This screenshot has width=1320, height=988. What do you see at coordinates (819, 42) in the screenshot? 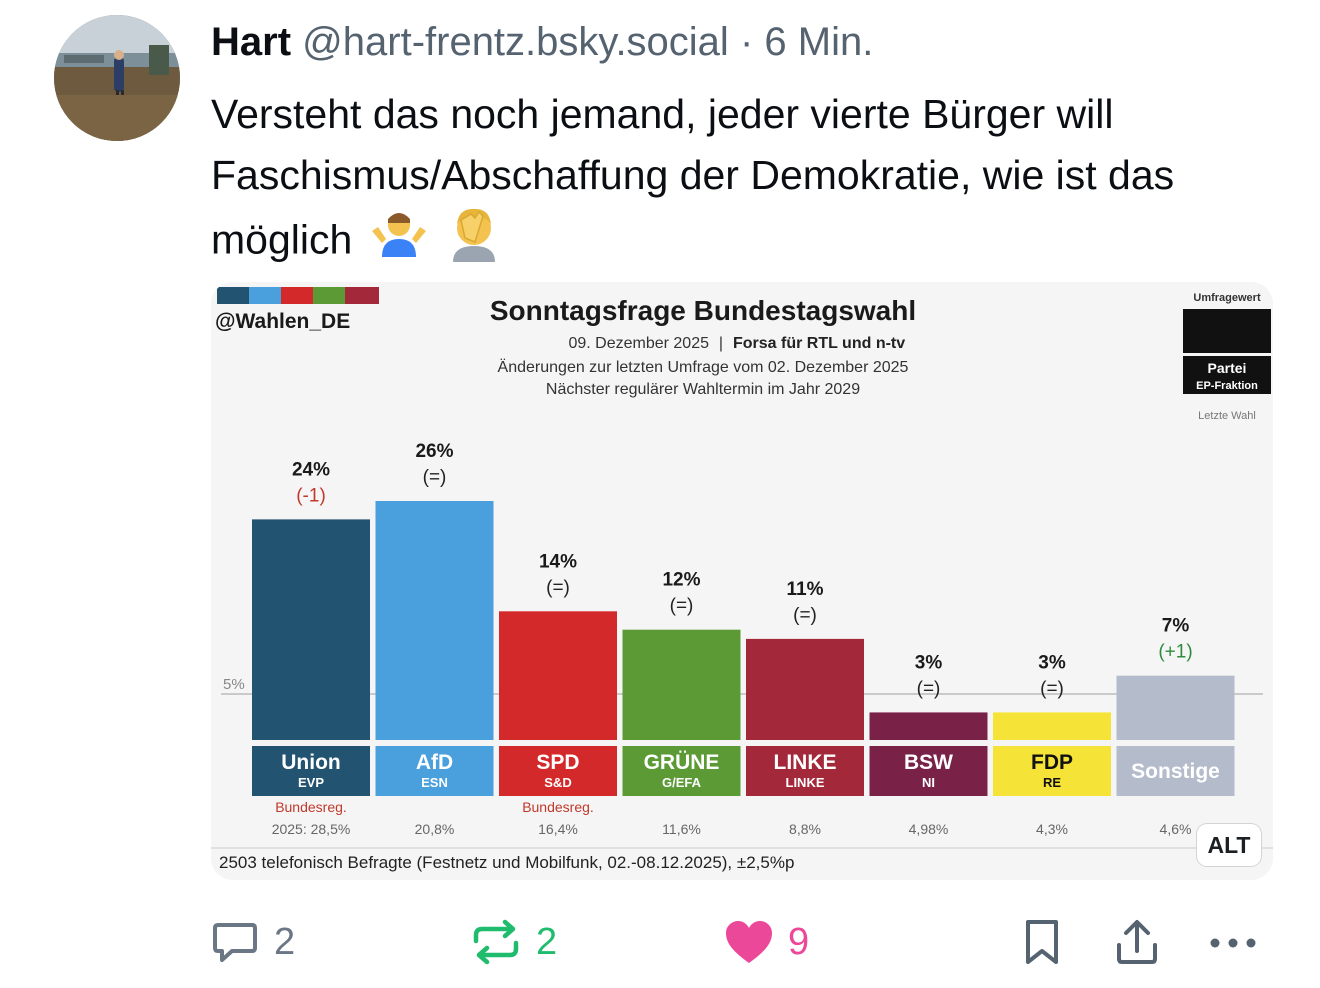
I see `post-timestamp: 6 Min.` at bounding box center [819, 42].